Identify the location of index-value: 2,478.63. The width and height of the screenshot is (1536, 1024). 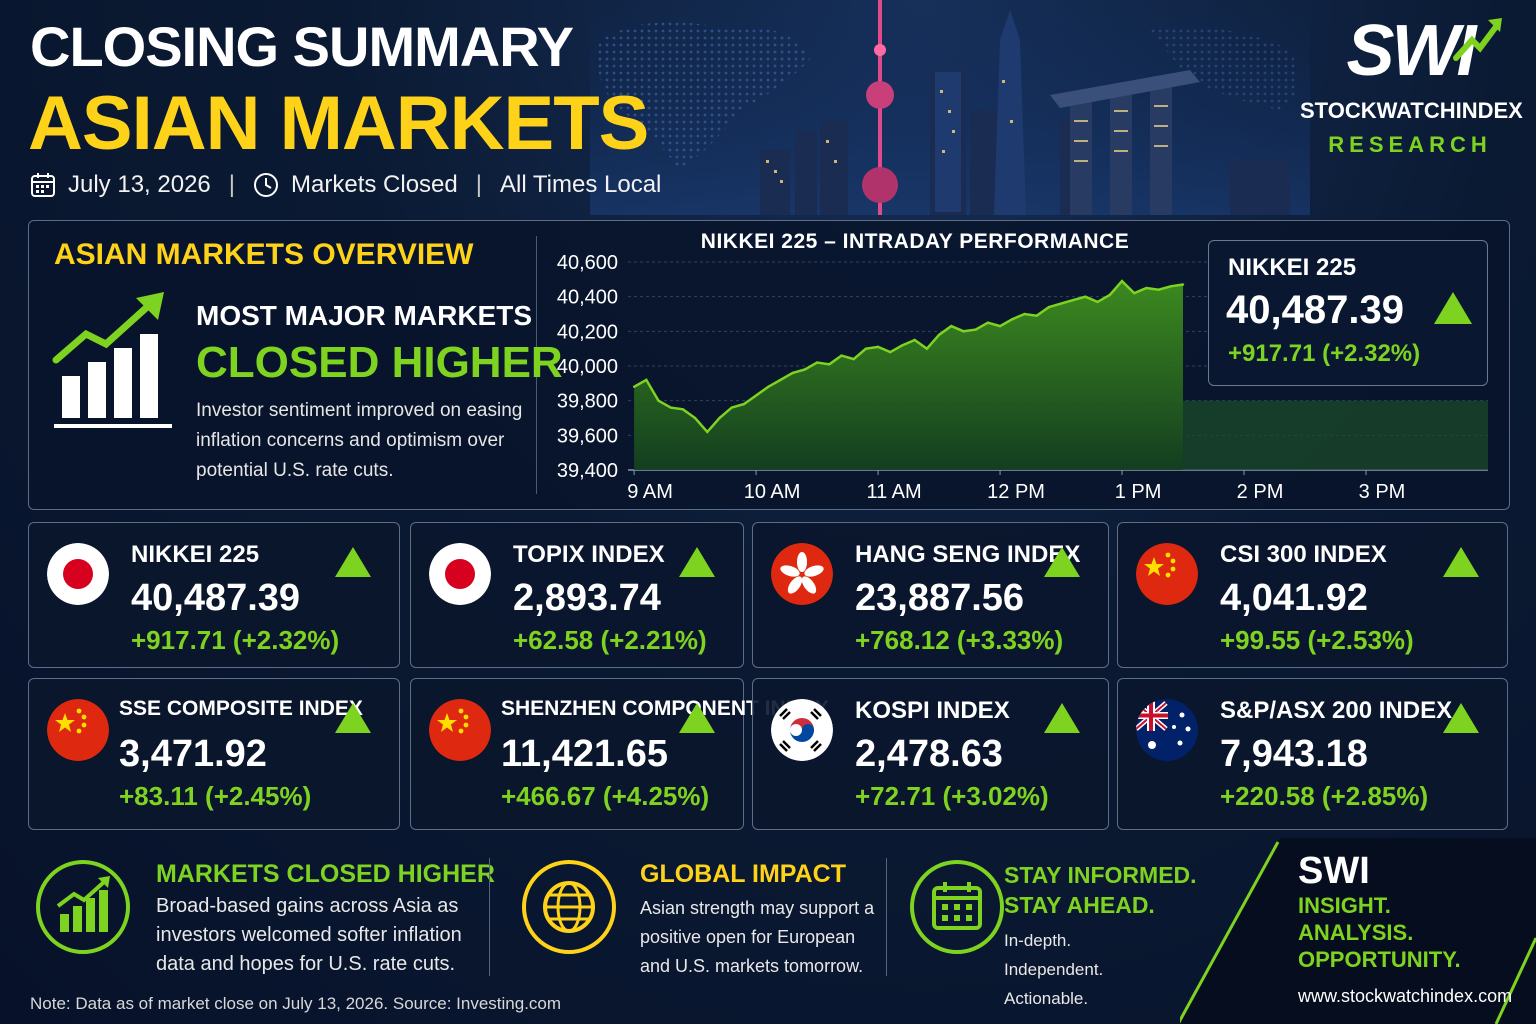
(929, 754).